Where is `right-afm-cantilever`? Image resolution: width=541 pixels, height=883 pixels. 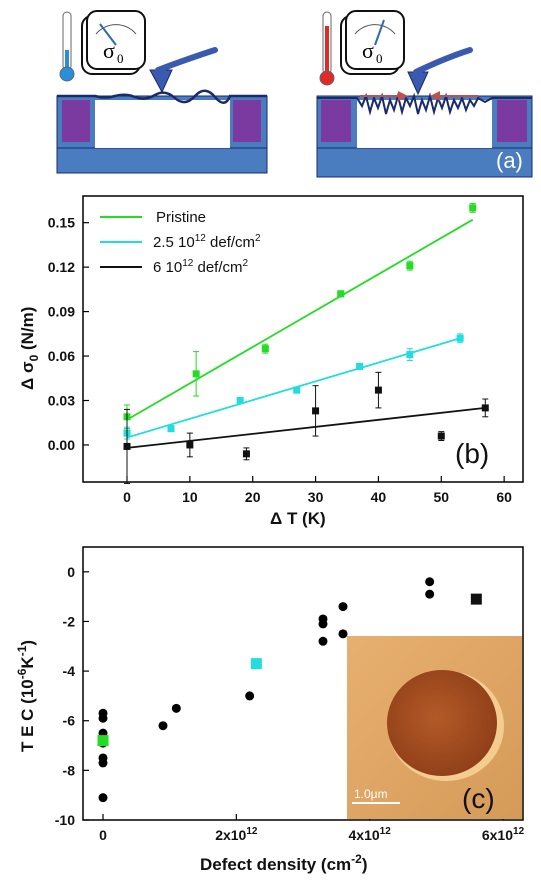 right-afm-cantilever is located at coordinates (443, 61).